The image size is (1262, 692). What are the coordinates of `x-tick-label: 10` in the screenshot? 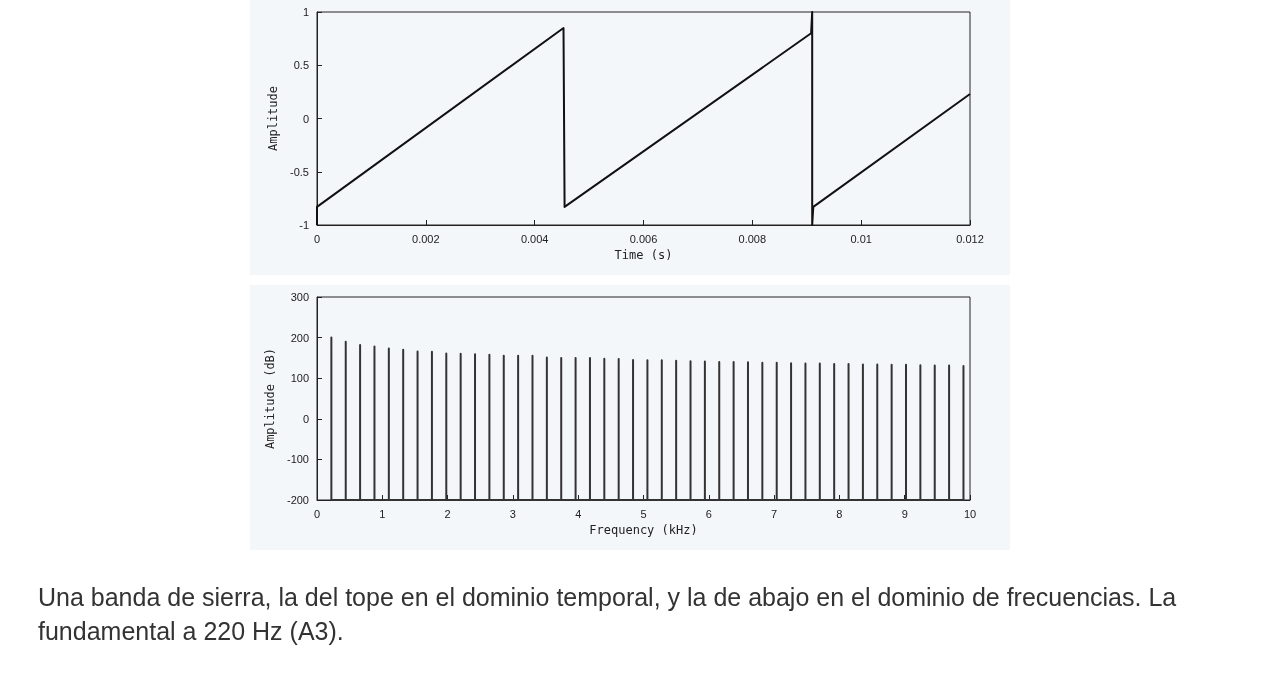 It's located at (970, 513).